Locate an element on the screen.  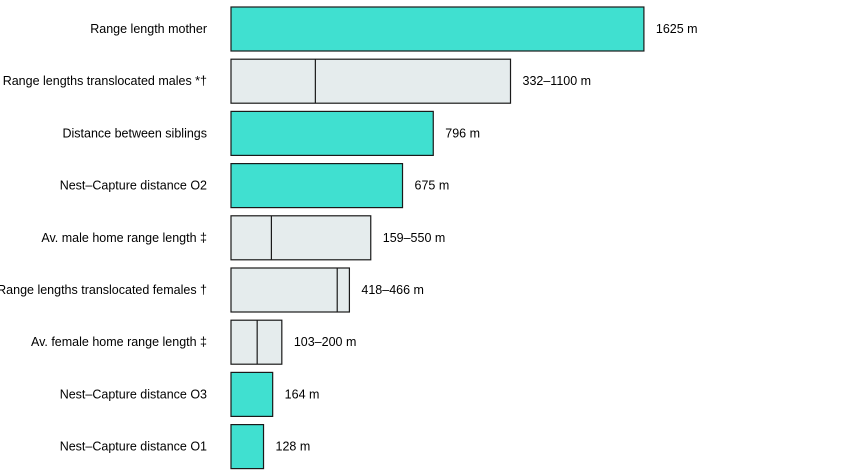
bar-group: Nest–Capture distance O2 675 m is located at coordinates (255, 186).